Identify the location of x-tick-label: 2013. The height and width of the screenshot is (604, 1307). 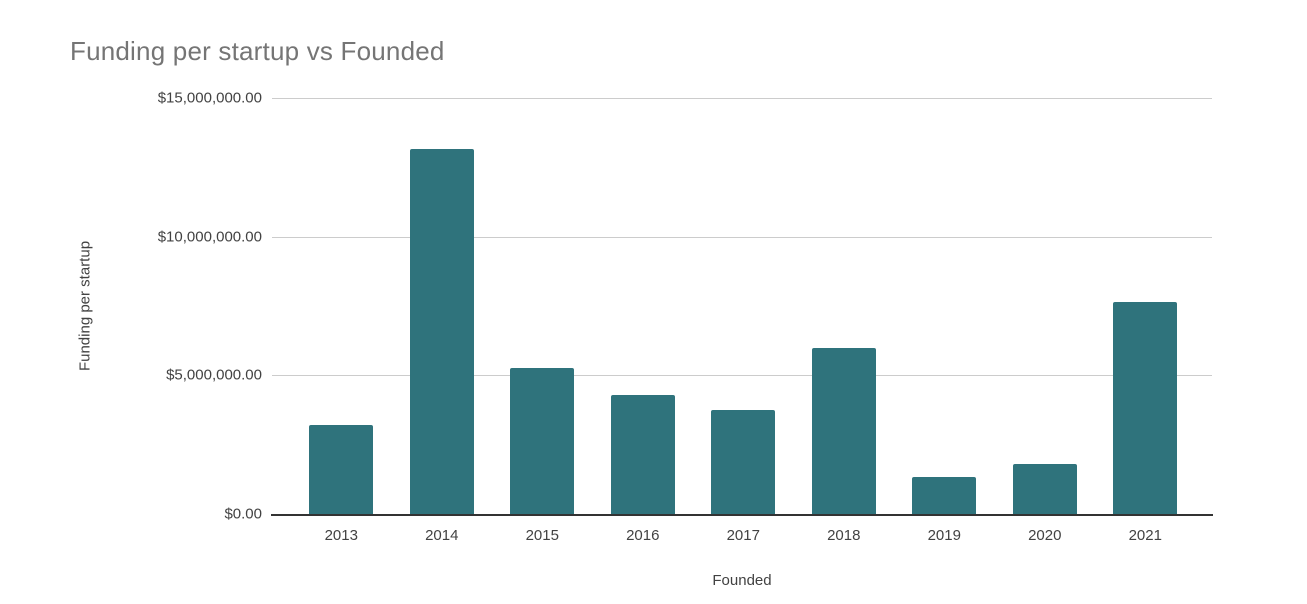
(341, 535).